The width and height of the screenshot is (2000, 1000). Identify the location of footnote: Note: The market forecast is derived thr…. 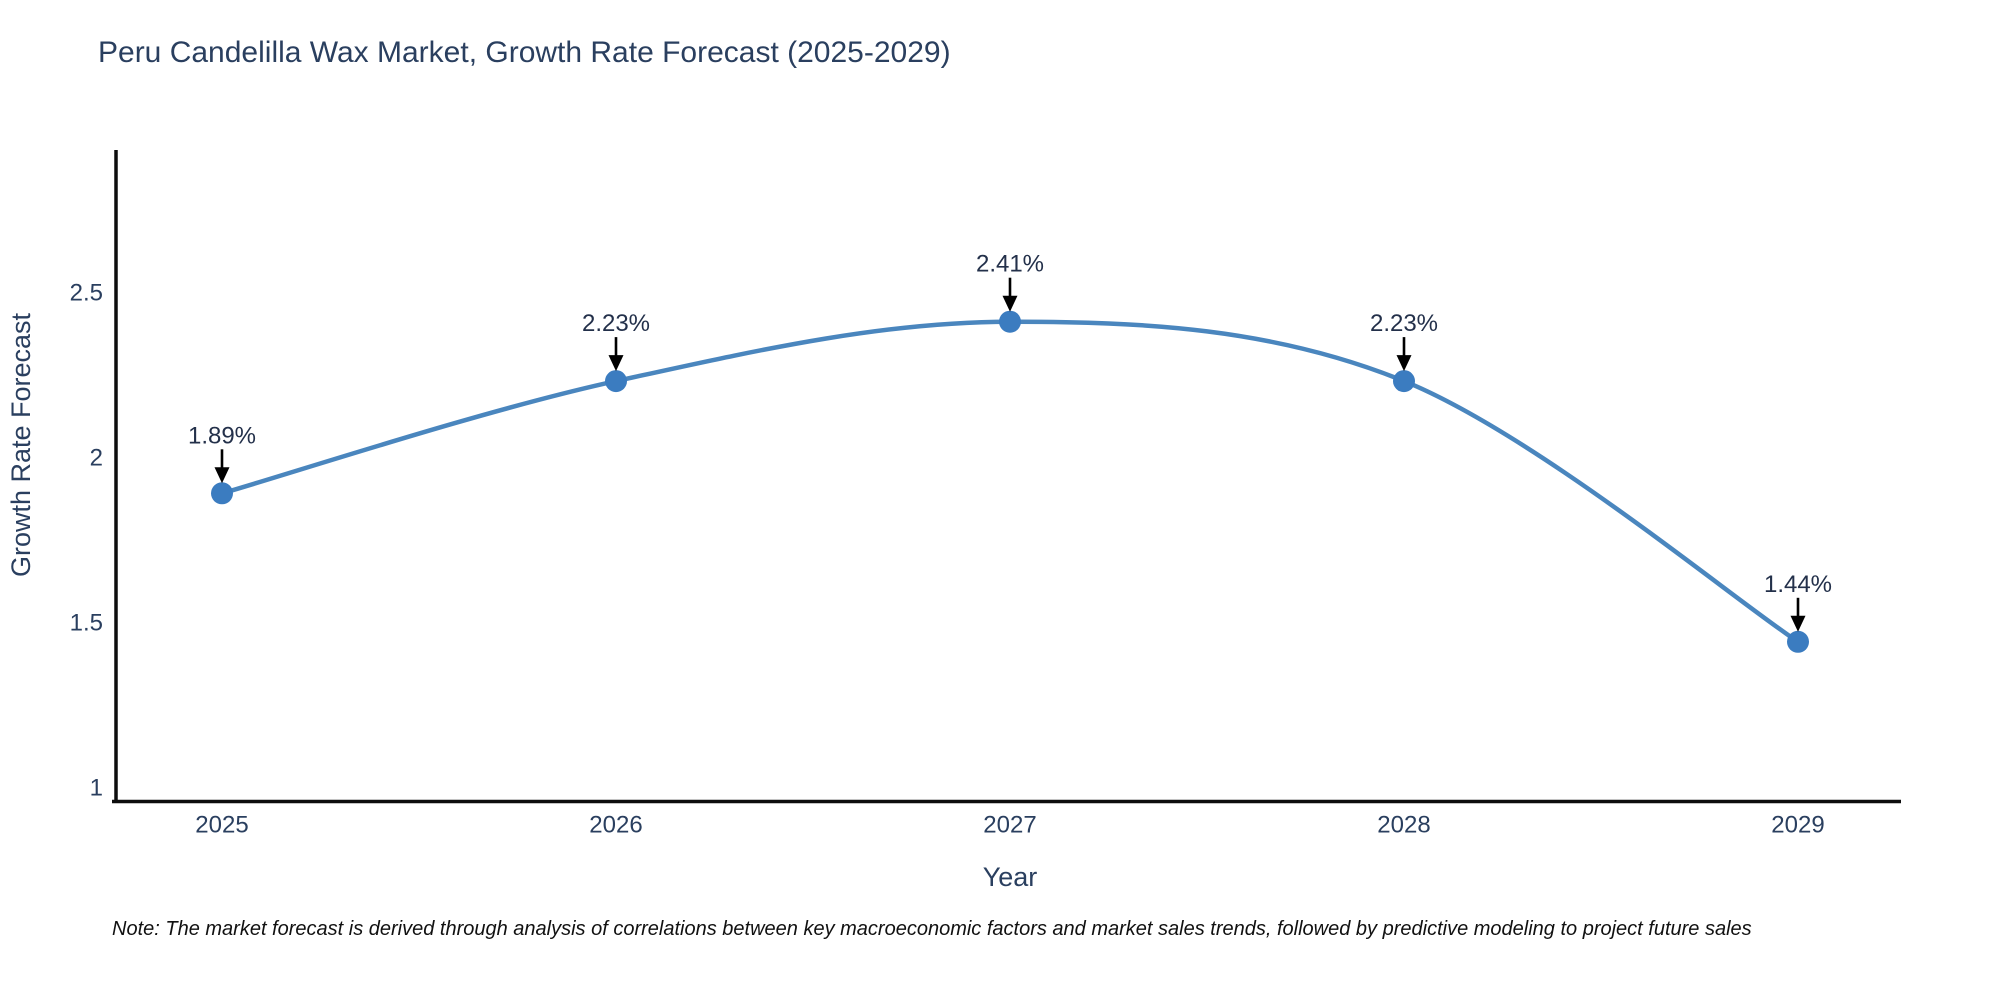
(932, 929).